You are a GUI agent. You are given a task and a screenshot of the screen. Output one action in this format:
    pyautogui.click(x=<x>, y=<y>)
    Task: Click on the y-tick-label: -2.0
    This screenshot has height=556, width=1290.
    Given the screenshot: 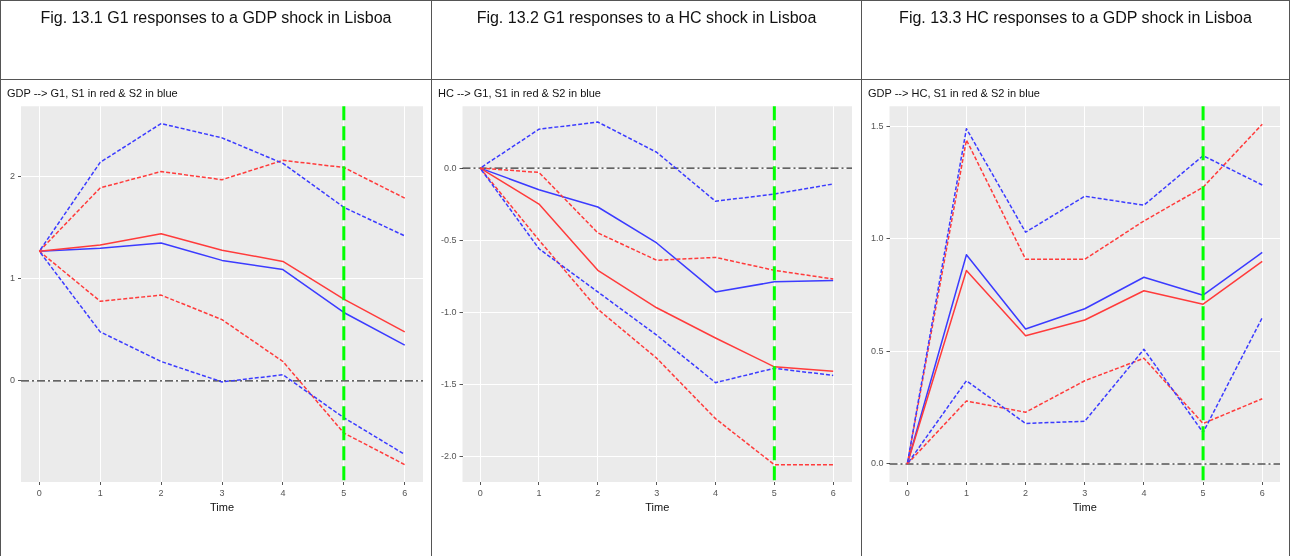 What is the action you would take?
    pyautogui.click(x=448, y=455)
    